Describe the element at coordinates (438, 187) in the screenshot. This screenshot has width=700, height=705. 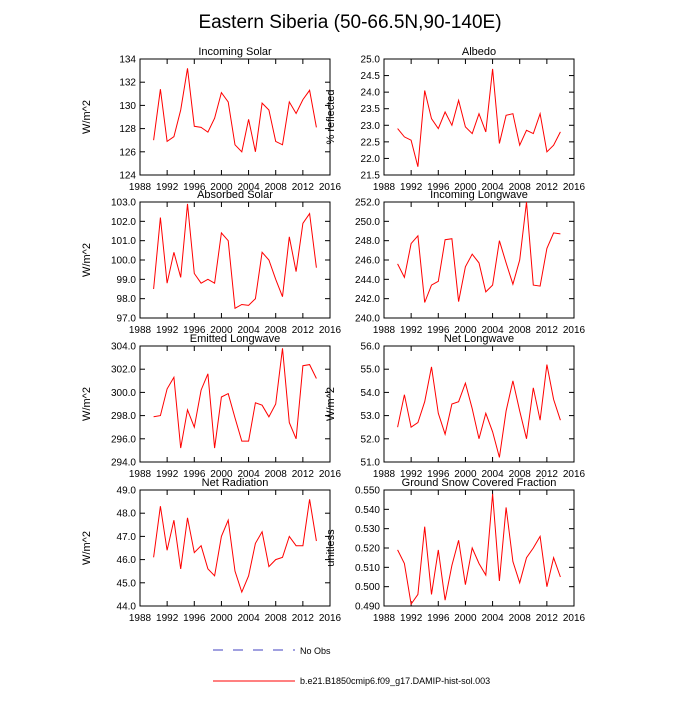
I see `albedo-xtick-label: 1996` at that location.